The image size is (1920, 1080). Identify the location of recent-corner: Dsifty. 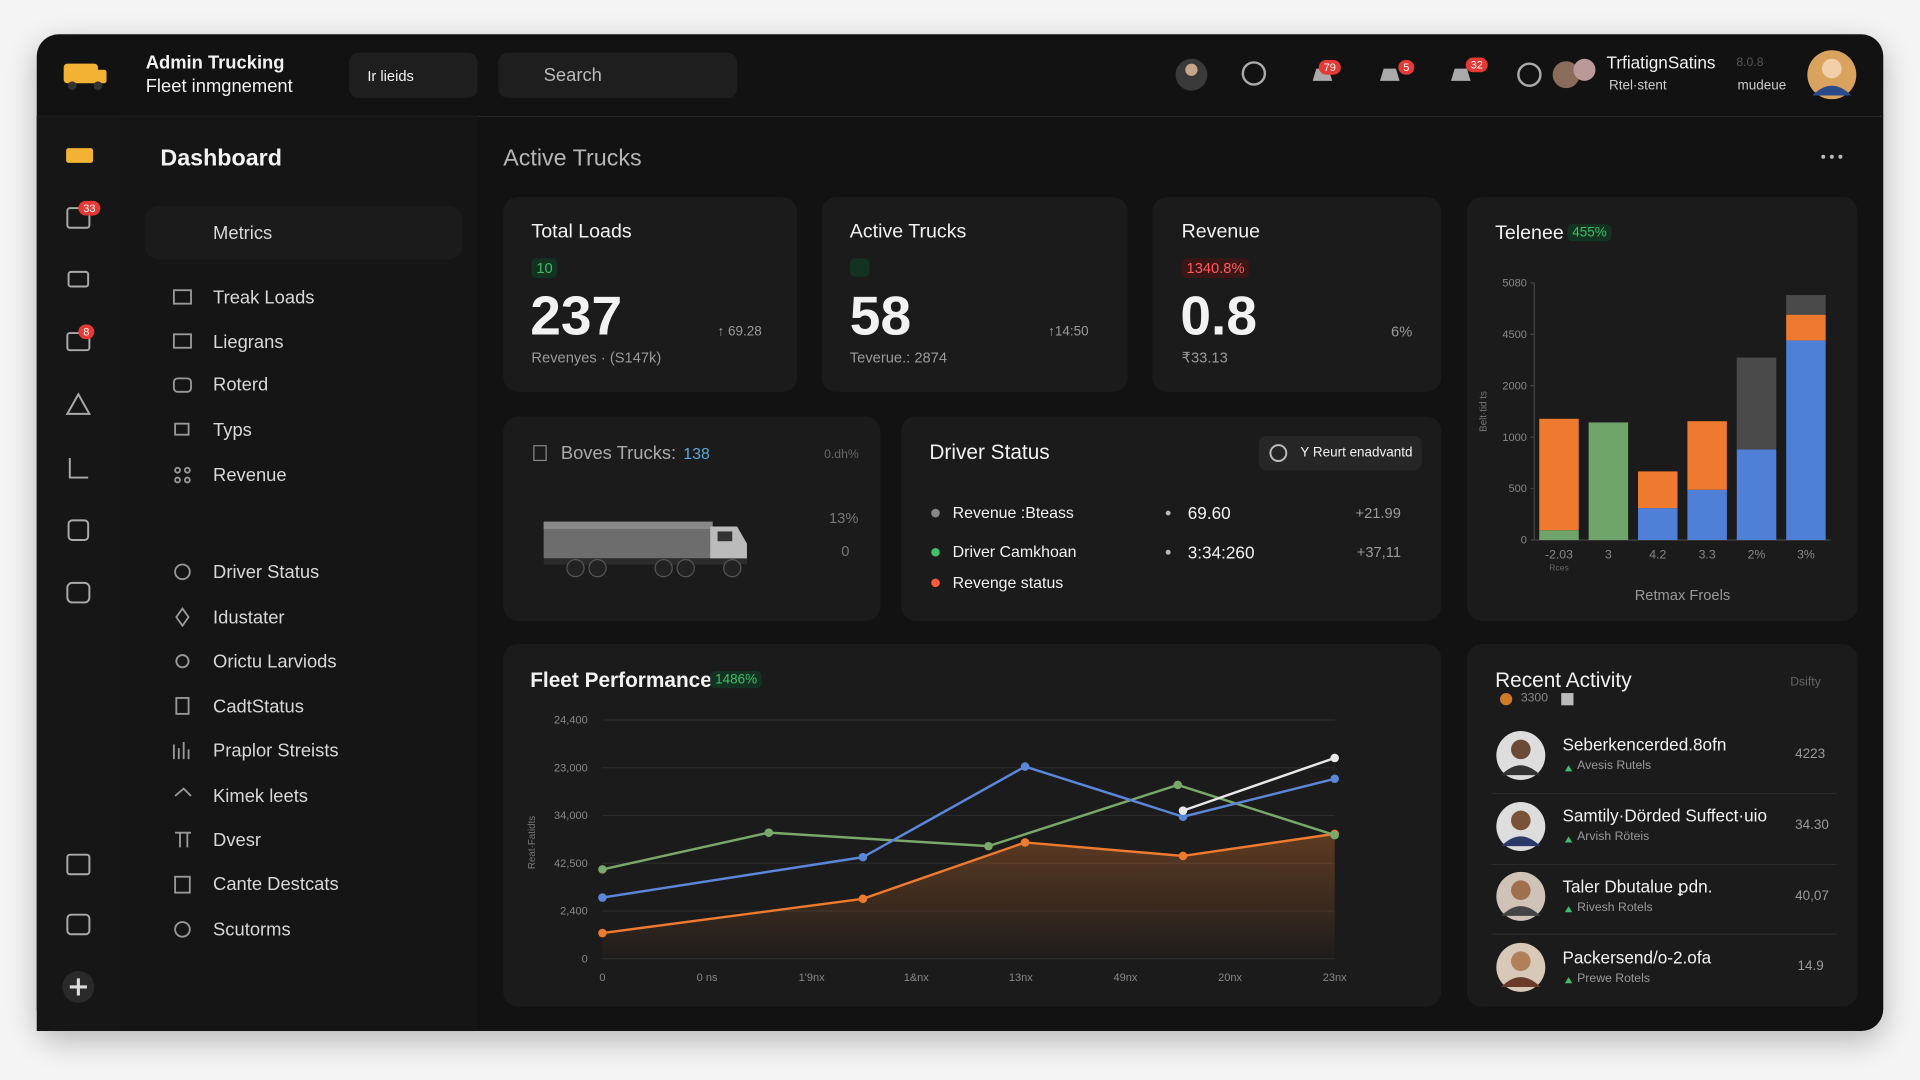
(1805, 682).